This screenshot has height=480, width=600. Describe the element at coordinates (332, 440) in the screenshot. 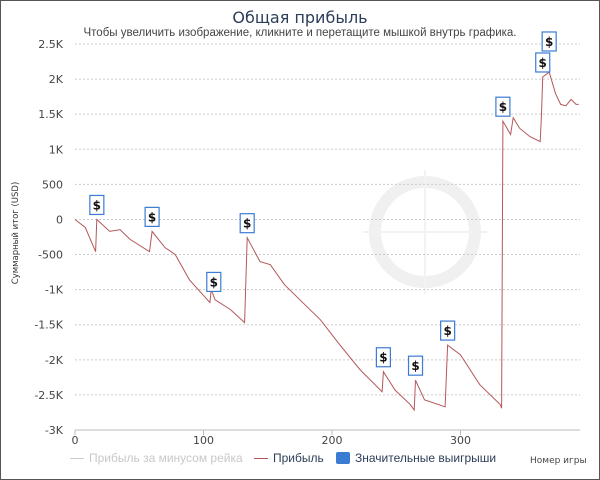

I see `x-tick-label: 200` at that location.